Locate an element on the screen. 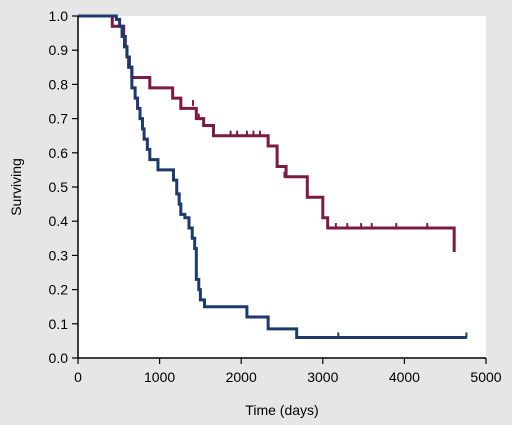  x-tick-label: 2000 is located at coordinates (241, 377).